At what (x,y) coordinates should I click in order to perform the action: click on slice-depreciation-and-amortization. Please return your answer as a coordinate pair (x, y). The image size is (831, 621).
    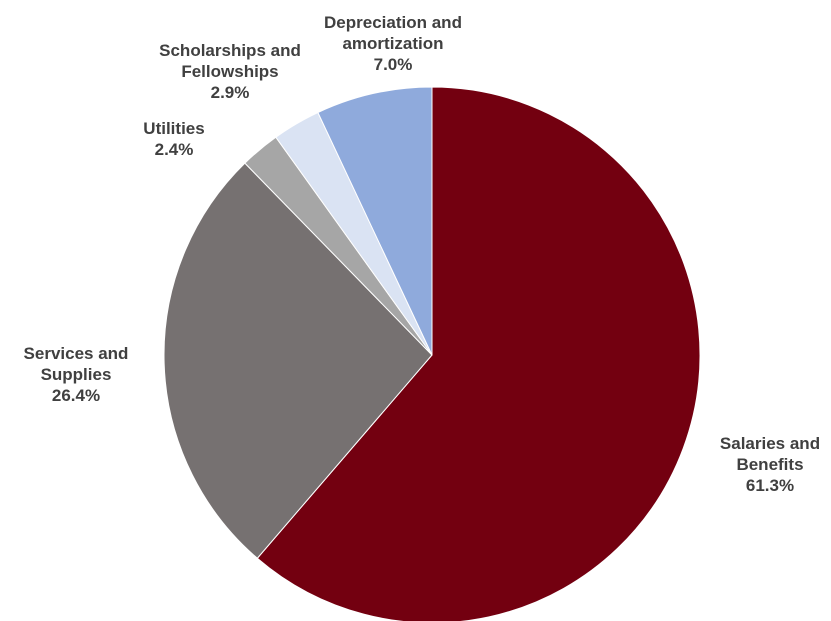
    Looking at the image, I should click on (375, 221).